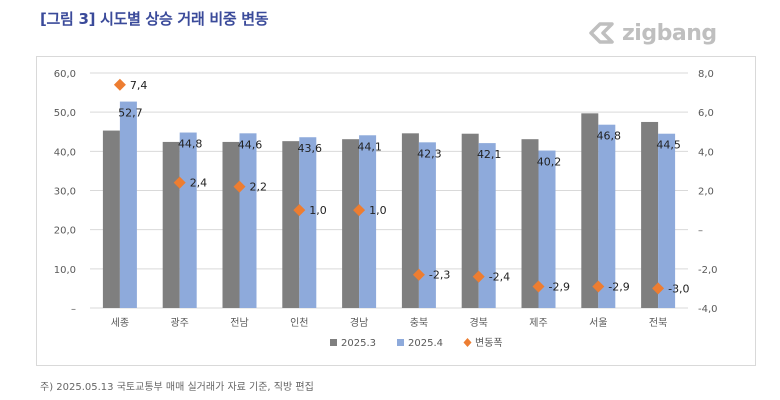 The image size is (780, 400). What do you see at coordinates (359, 322) in the screenshot?
I see `x-tick-label: 경남` at bounding box center [359, 322].